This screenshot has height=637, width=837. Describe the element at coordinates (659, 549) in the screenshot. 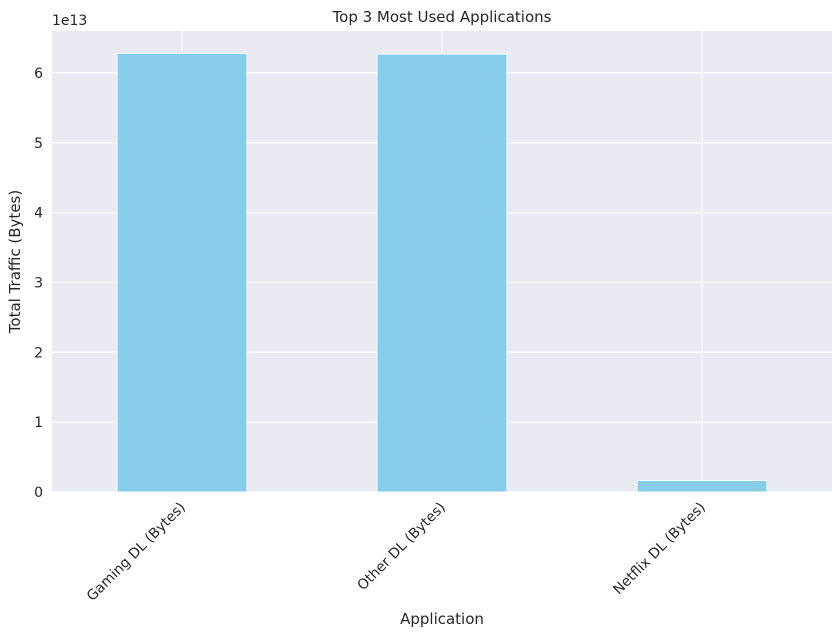

I see `x-tick-label: Netflix DL (Bytes)` at that location.